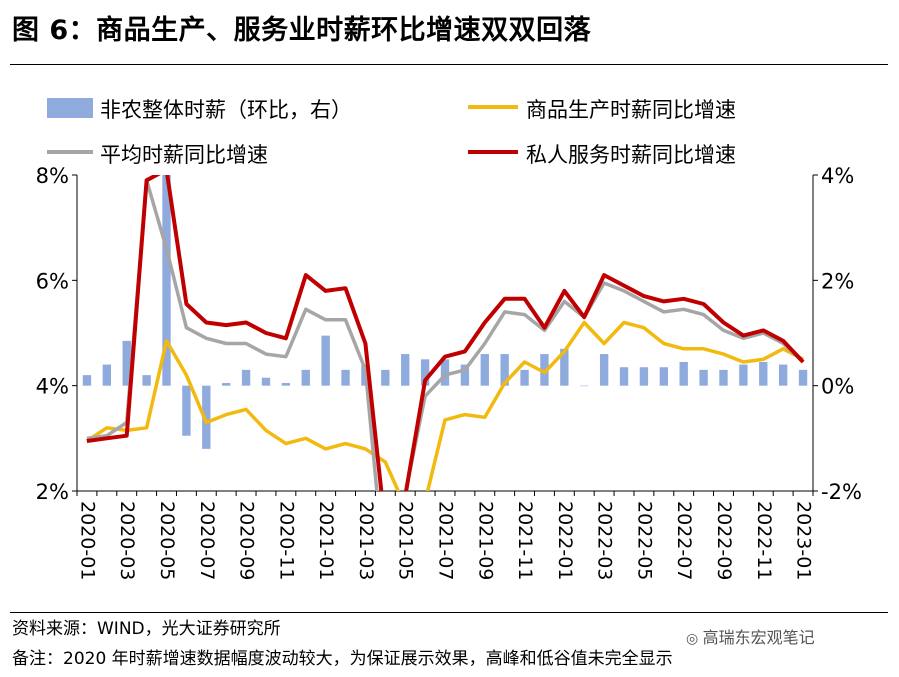 The image size is (899, 677). Describe the element at coordinates (694, 639) in the screenshot. I see `wechat-icon: ◎` at that location.